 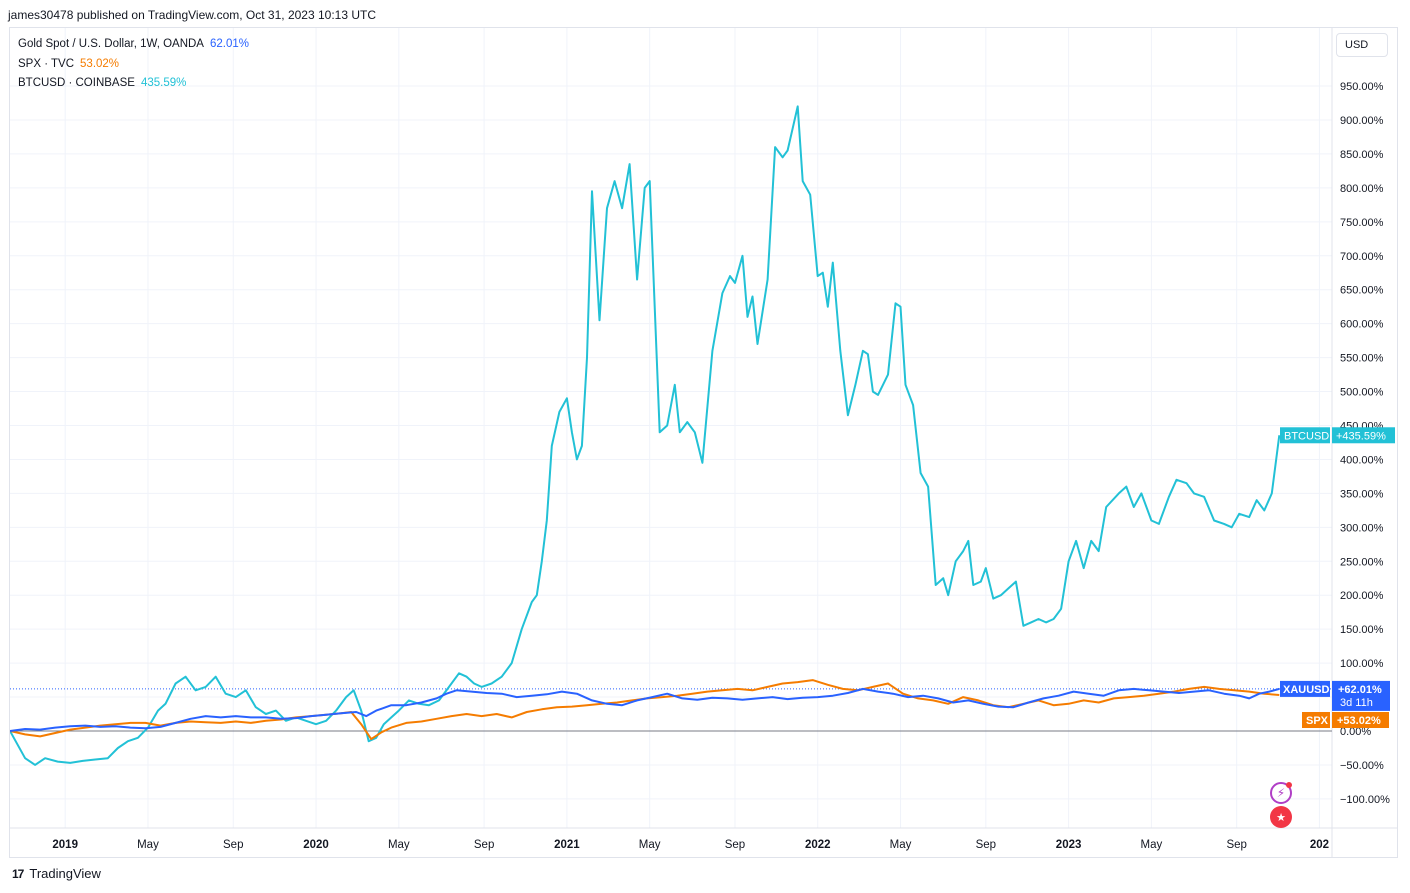 I want to click on legend-gold-pct: 62.01%, so click(x=229, y=44).